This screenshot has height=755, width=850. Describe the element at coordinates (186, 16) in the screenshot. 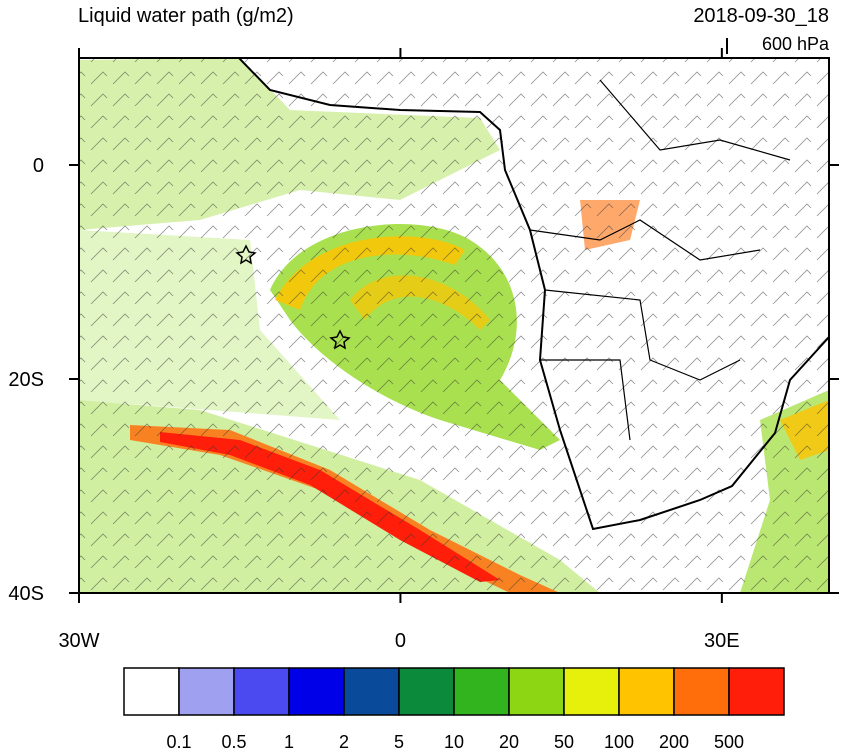

I see `title: Liquid water path (g/m2)` at that location.